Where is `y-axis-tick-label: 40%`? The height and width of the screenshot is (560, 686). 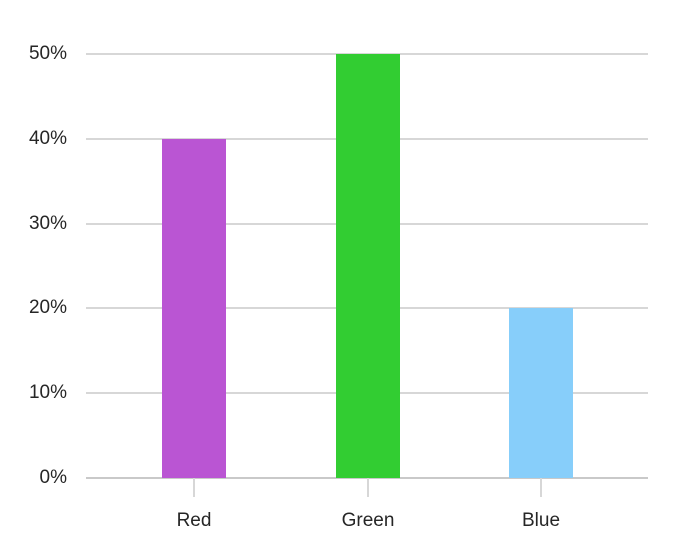 y-axis-tick-label: 40% is located at coordinates (47, 138).